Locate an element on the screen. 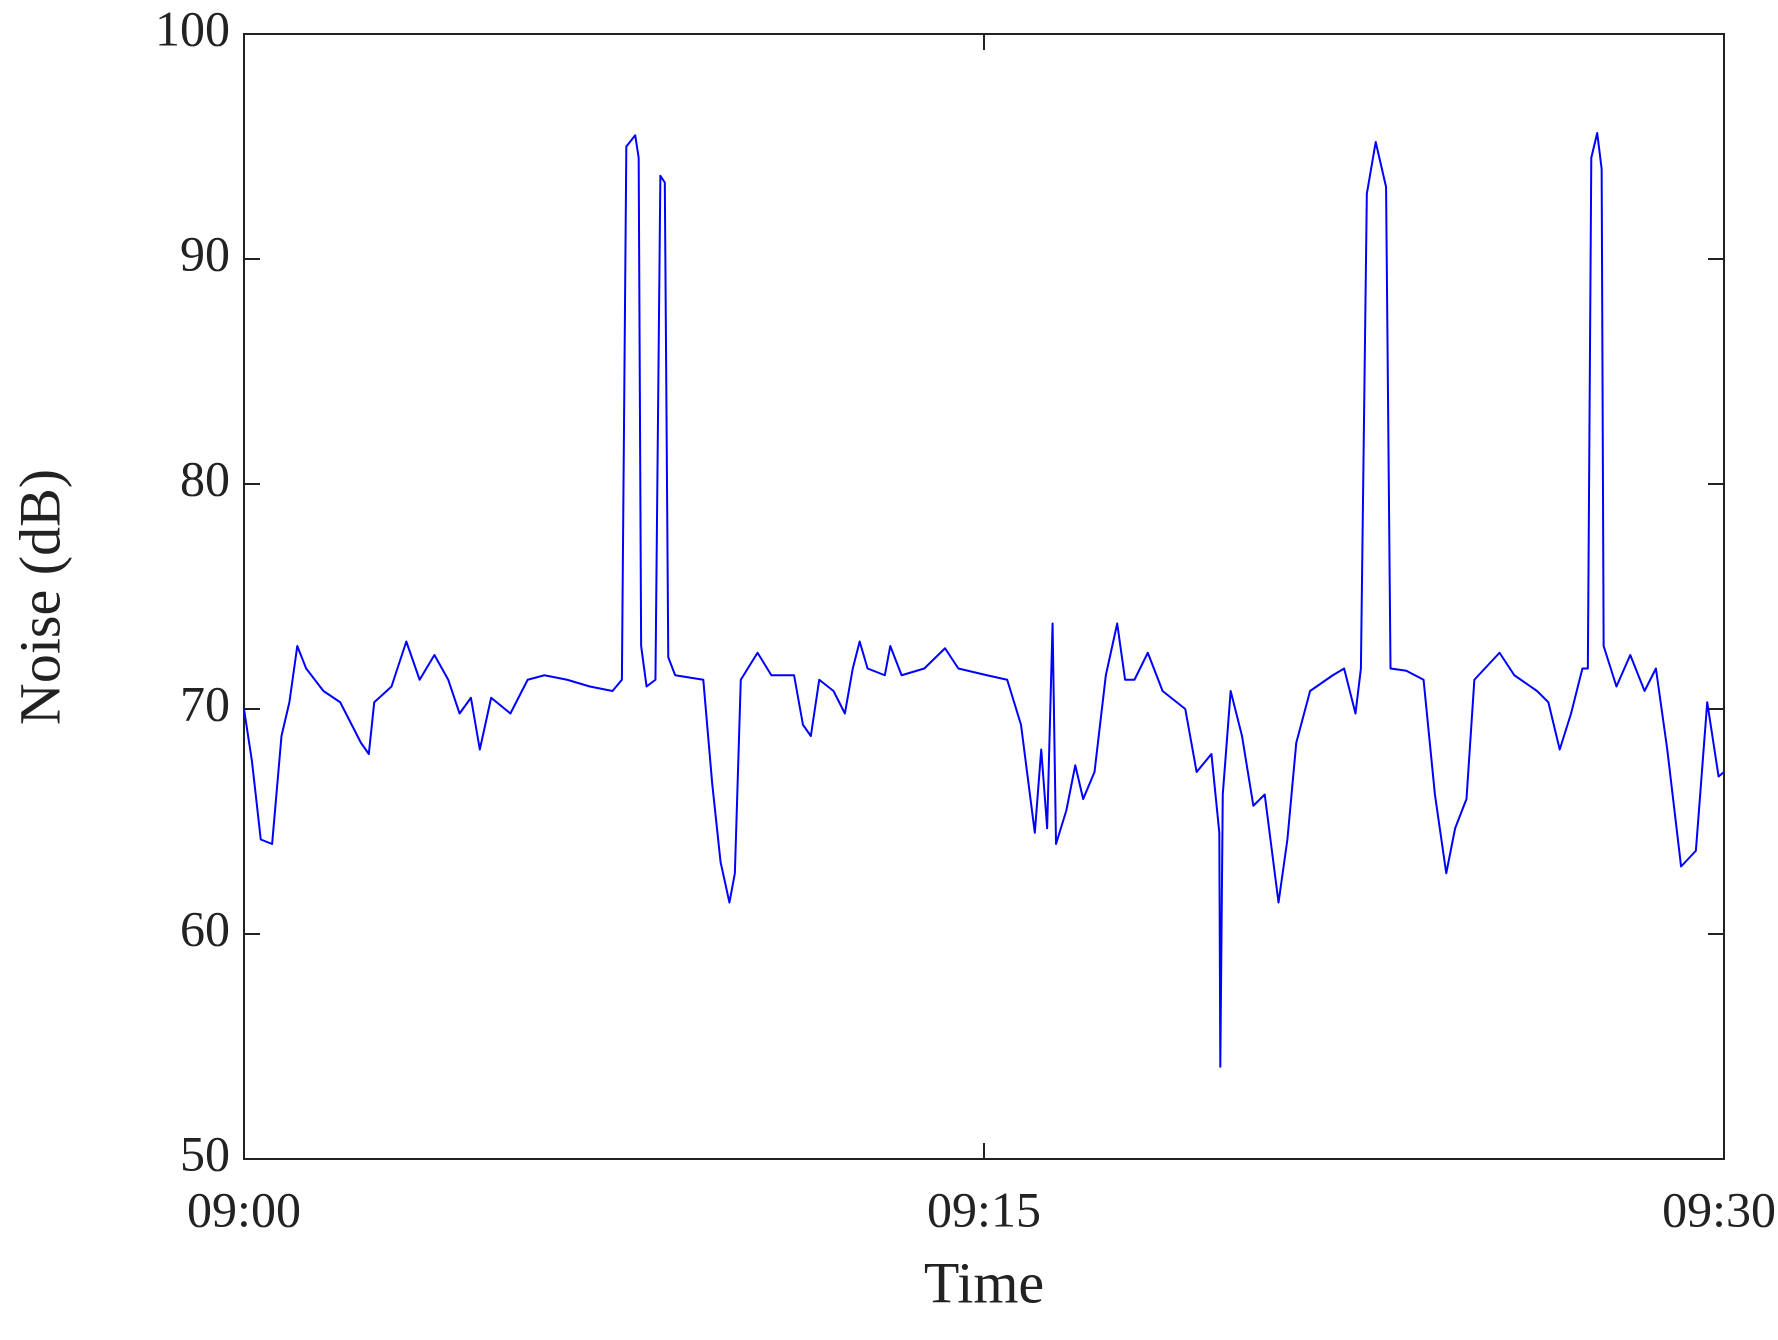  y-tick-label: 80 is located at coordinates (205, 478).